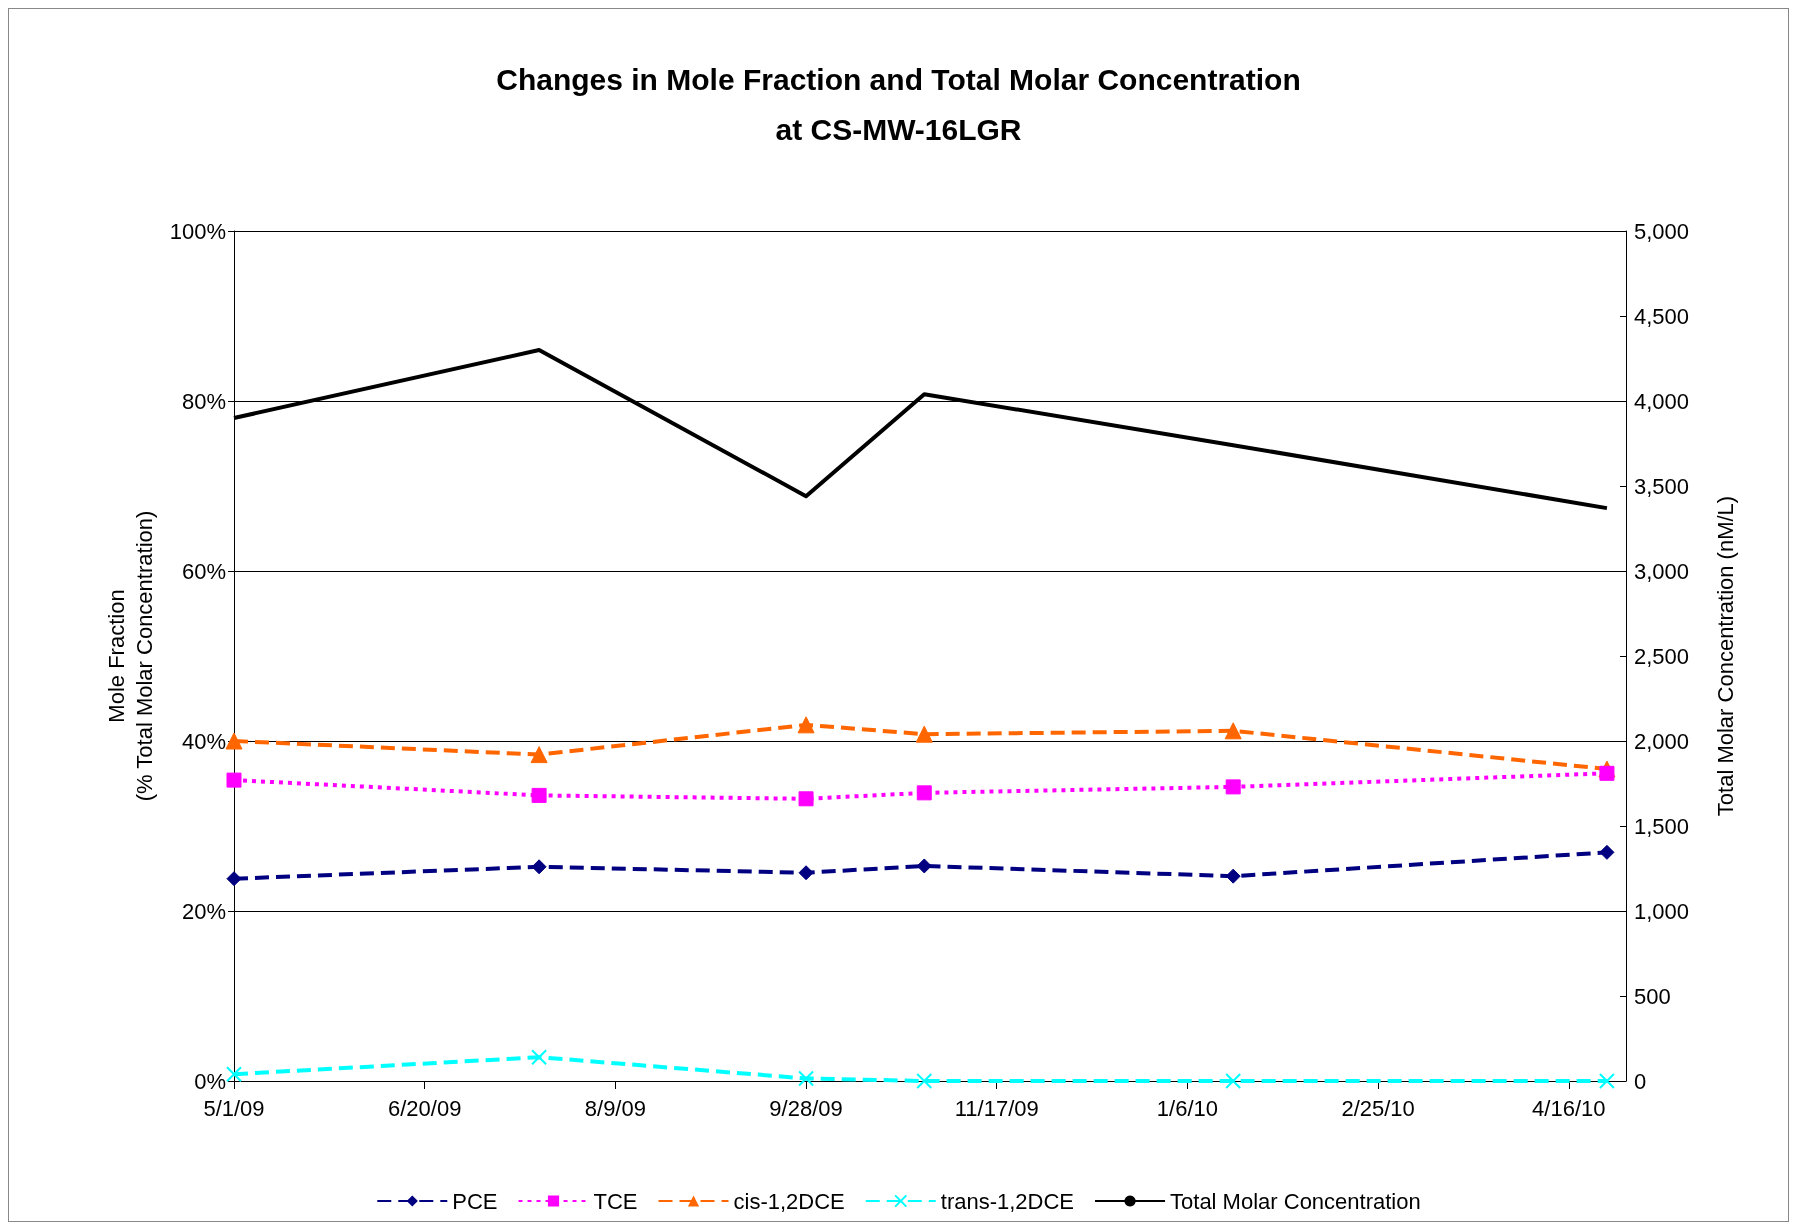 This screenshot has width=1797, height=1230. What do you see at coordinates (424, 1108) in the screenshot?
I see `x-tick-label: 6/20/09` at bounding box center [424, 1108].